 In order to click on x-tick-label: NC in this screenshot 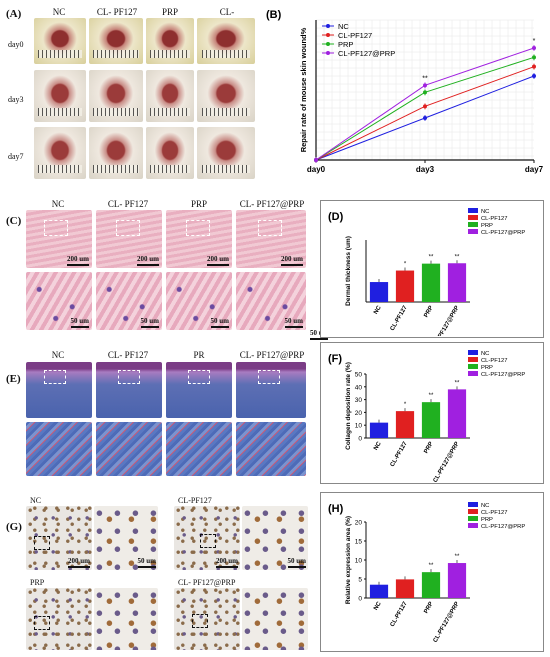, I will do `click(378, 605)`.